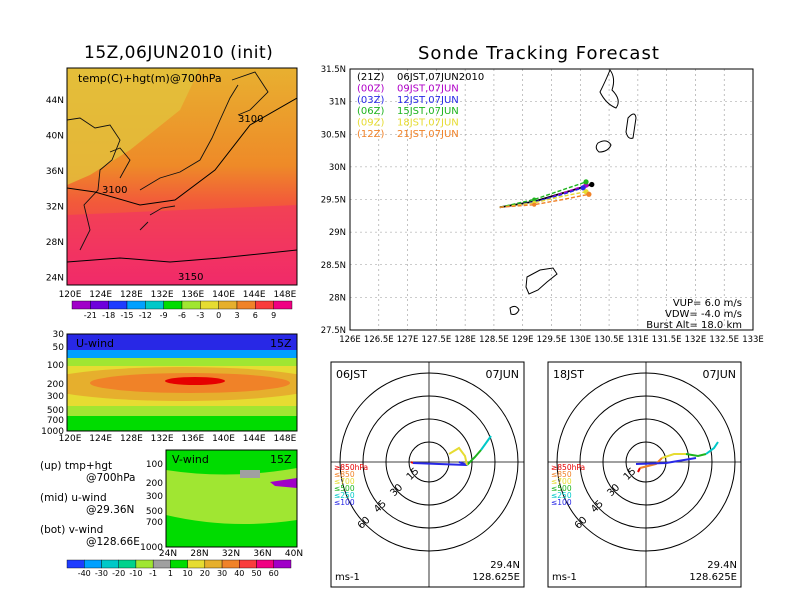 The height and width of the screenshot is (612, 792). What do you see at coordinates (638, 340) in the screenshot?
I see `track-lon-tick: 131E` at bounding box center [638, 340].